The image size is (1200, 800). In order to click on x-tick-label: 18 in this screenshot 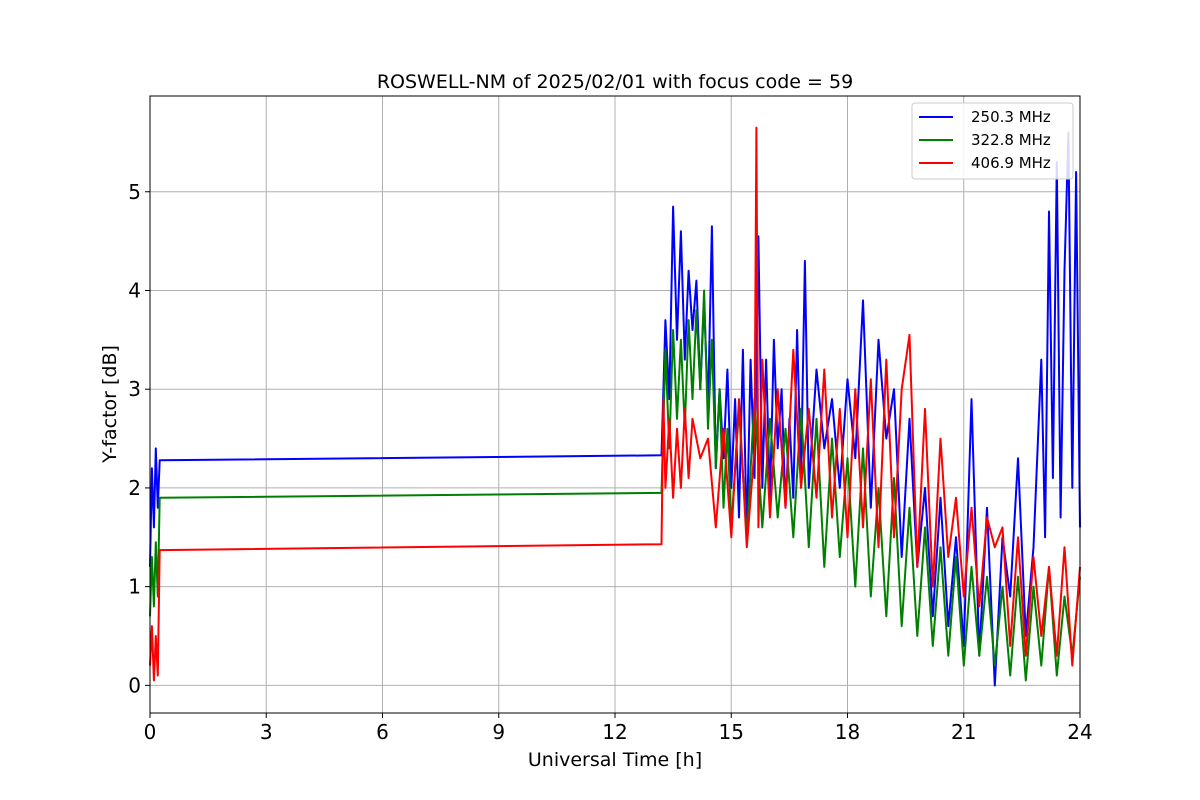, I will do `click(847, 732)`.